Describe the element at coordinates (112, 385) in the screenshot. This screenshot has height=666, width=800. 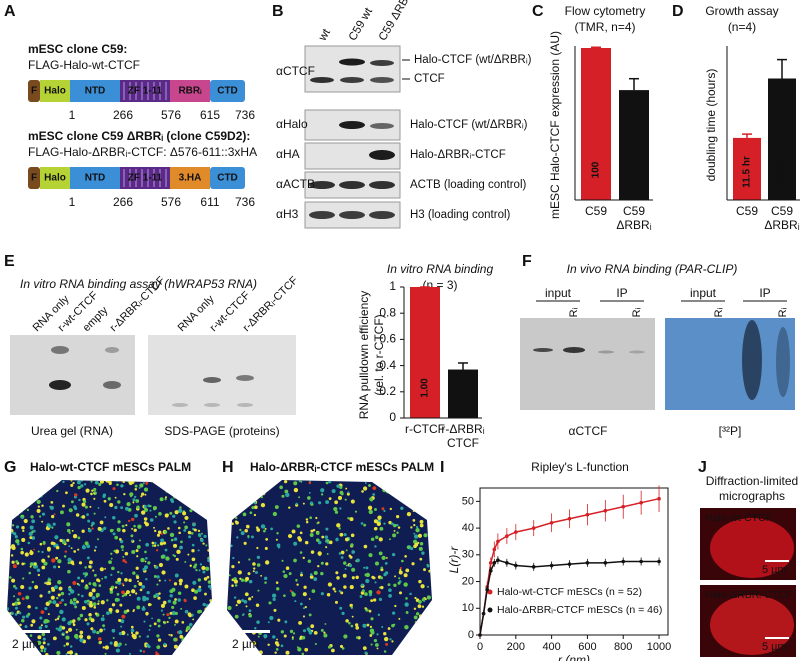
I see `band` at that location.